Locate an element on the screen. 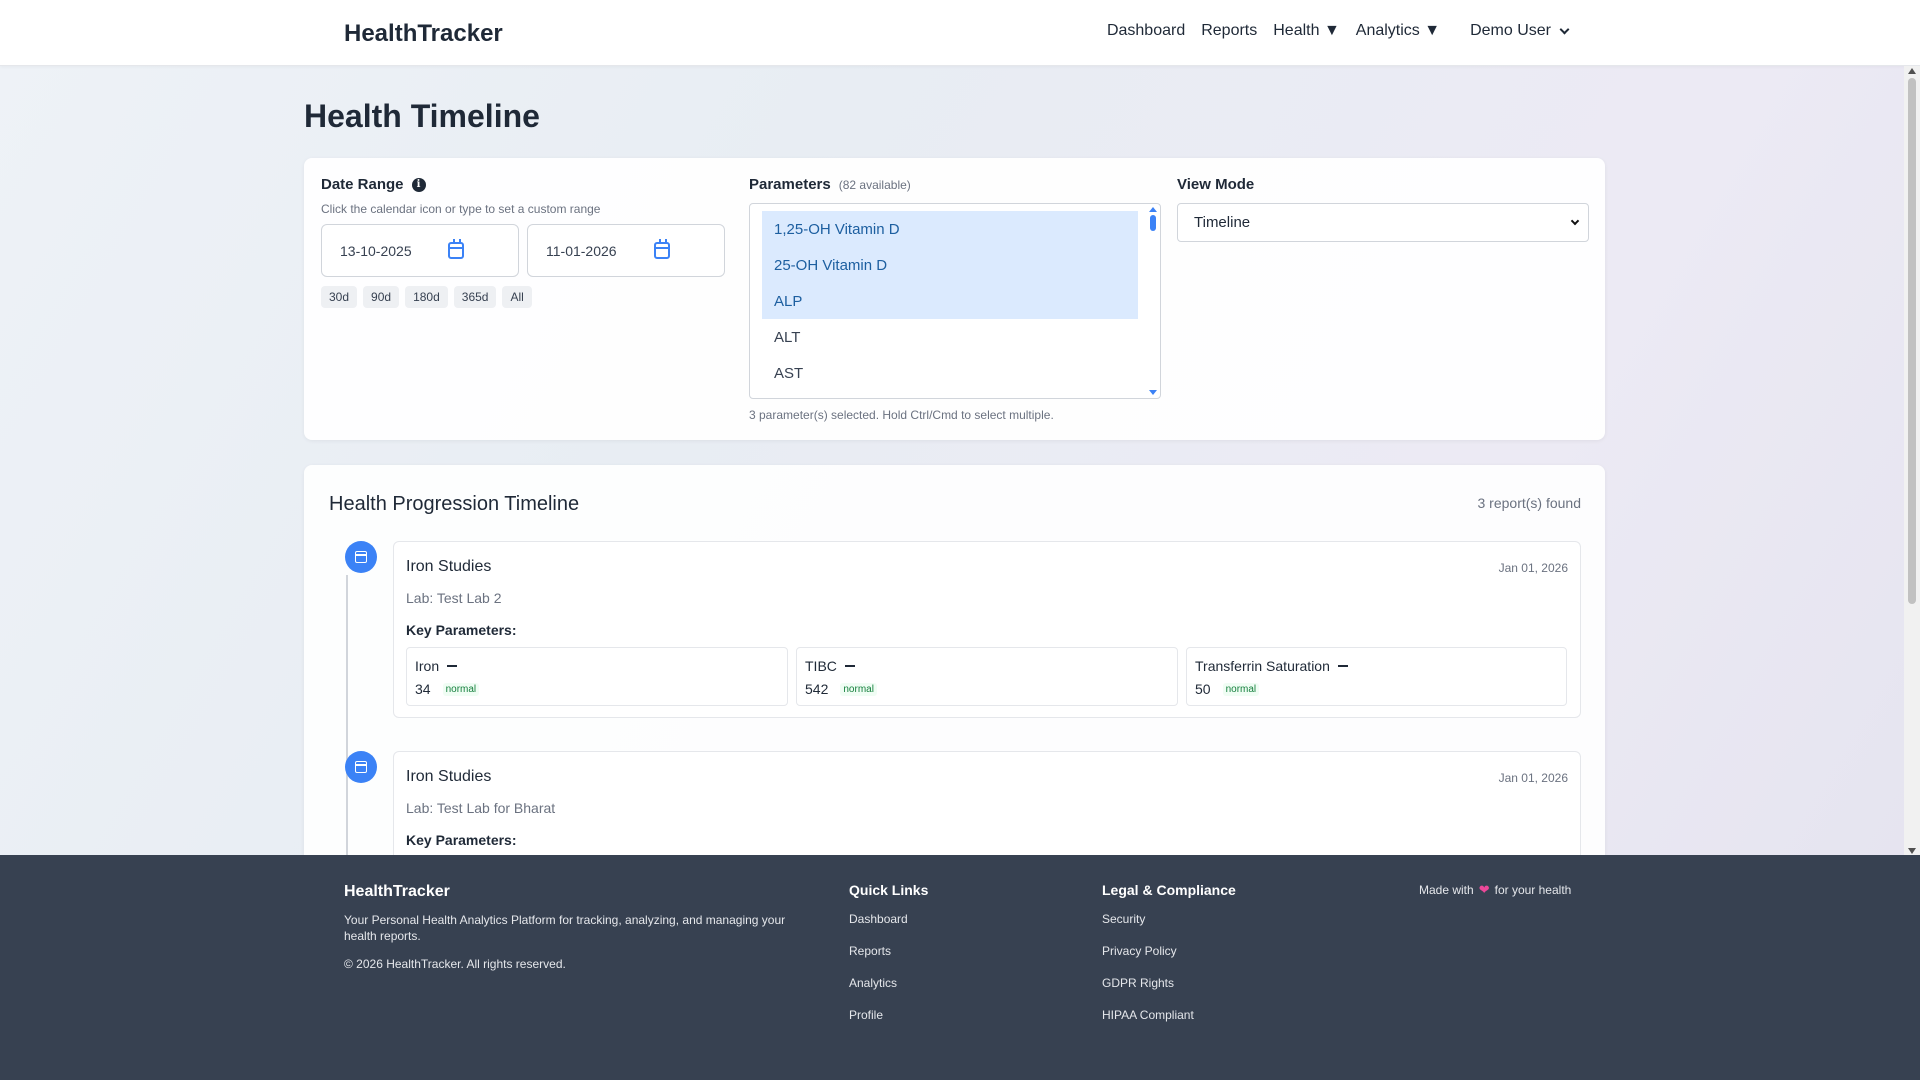 Image resolution: width=1920 pixels, height=1080 pixels. quick-range-buttons: 30d 90d 180d 365d All is located at coordinates (525, 297).